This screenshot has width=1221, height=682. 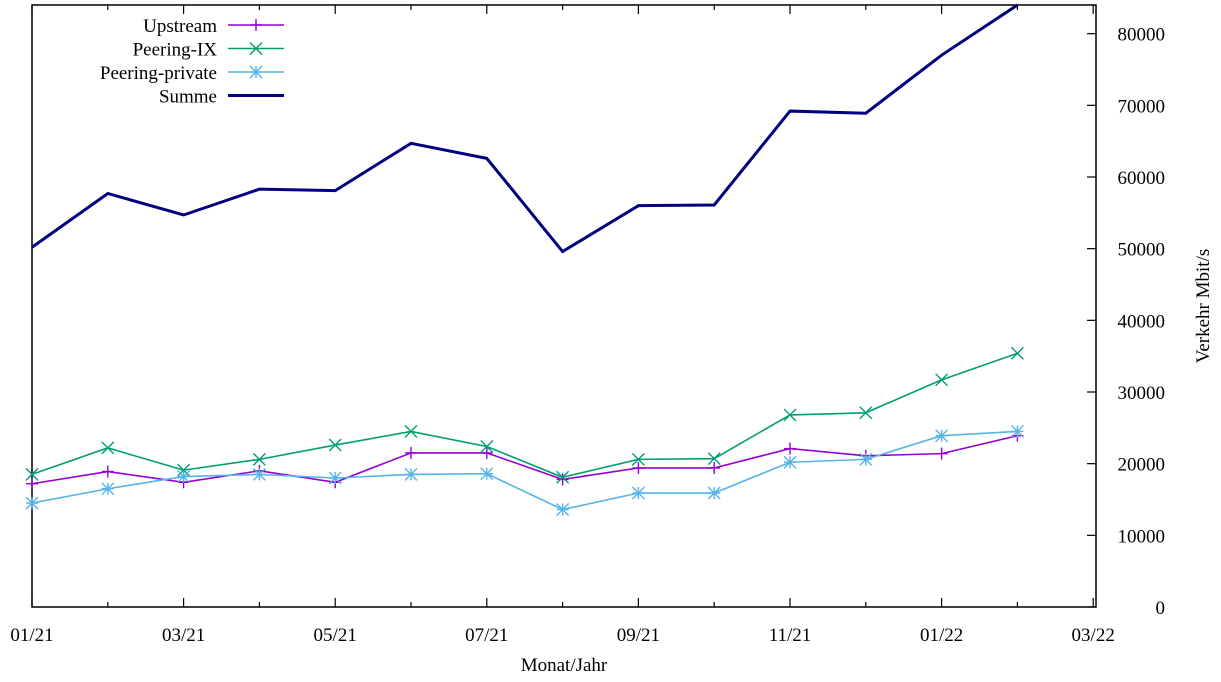 I want to click on x-tick-label: 09/21, so click(x=638, y=635).